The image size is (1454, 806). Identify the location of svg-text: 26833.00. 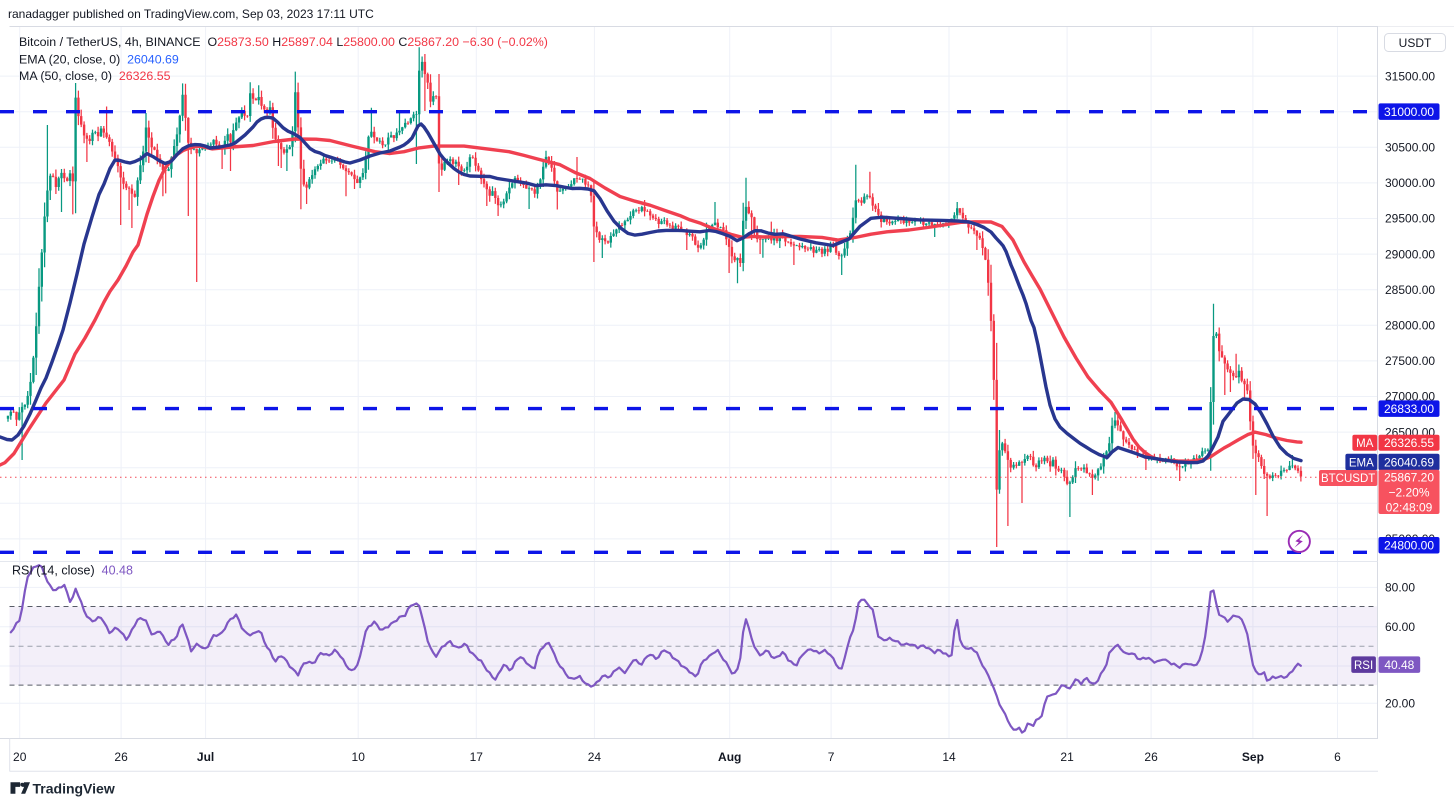
(1409, 409).